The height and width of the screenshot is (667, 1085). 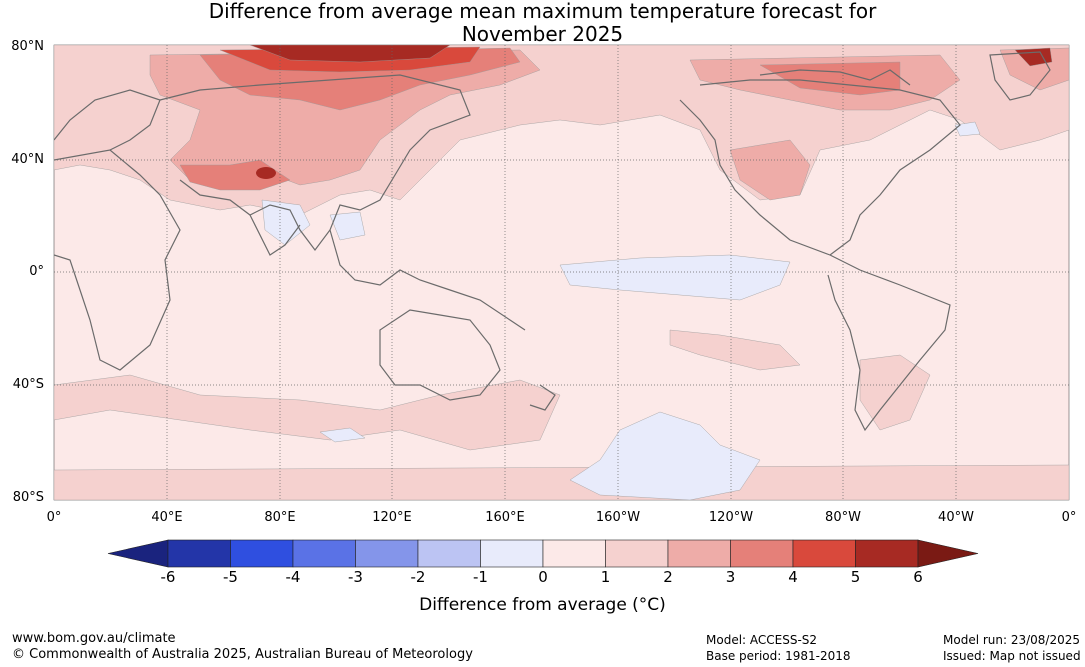 What do you see at coordinates (1012, 656) in the screenshot?
I see `footer-issued: Issued: Map not issued` at bounding box center [1012, 656].